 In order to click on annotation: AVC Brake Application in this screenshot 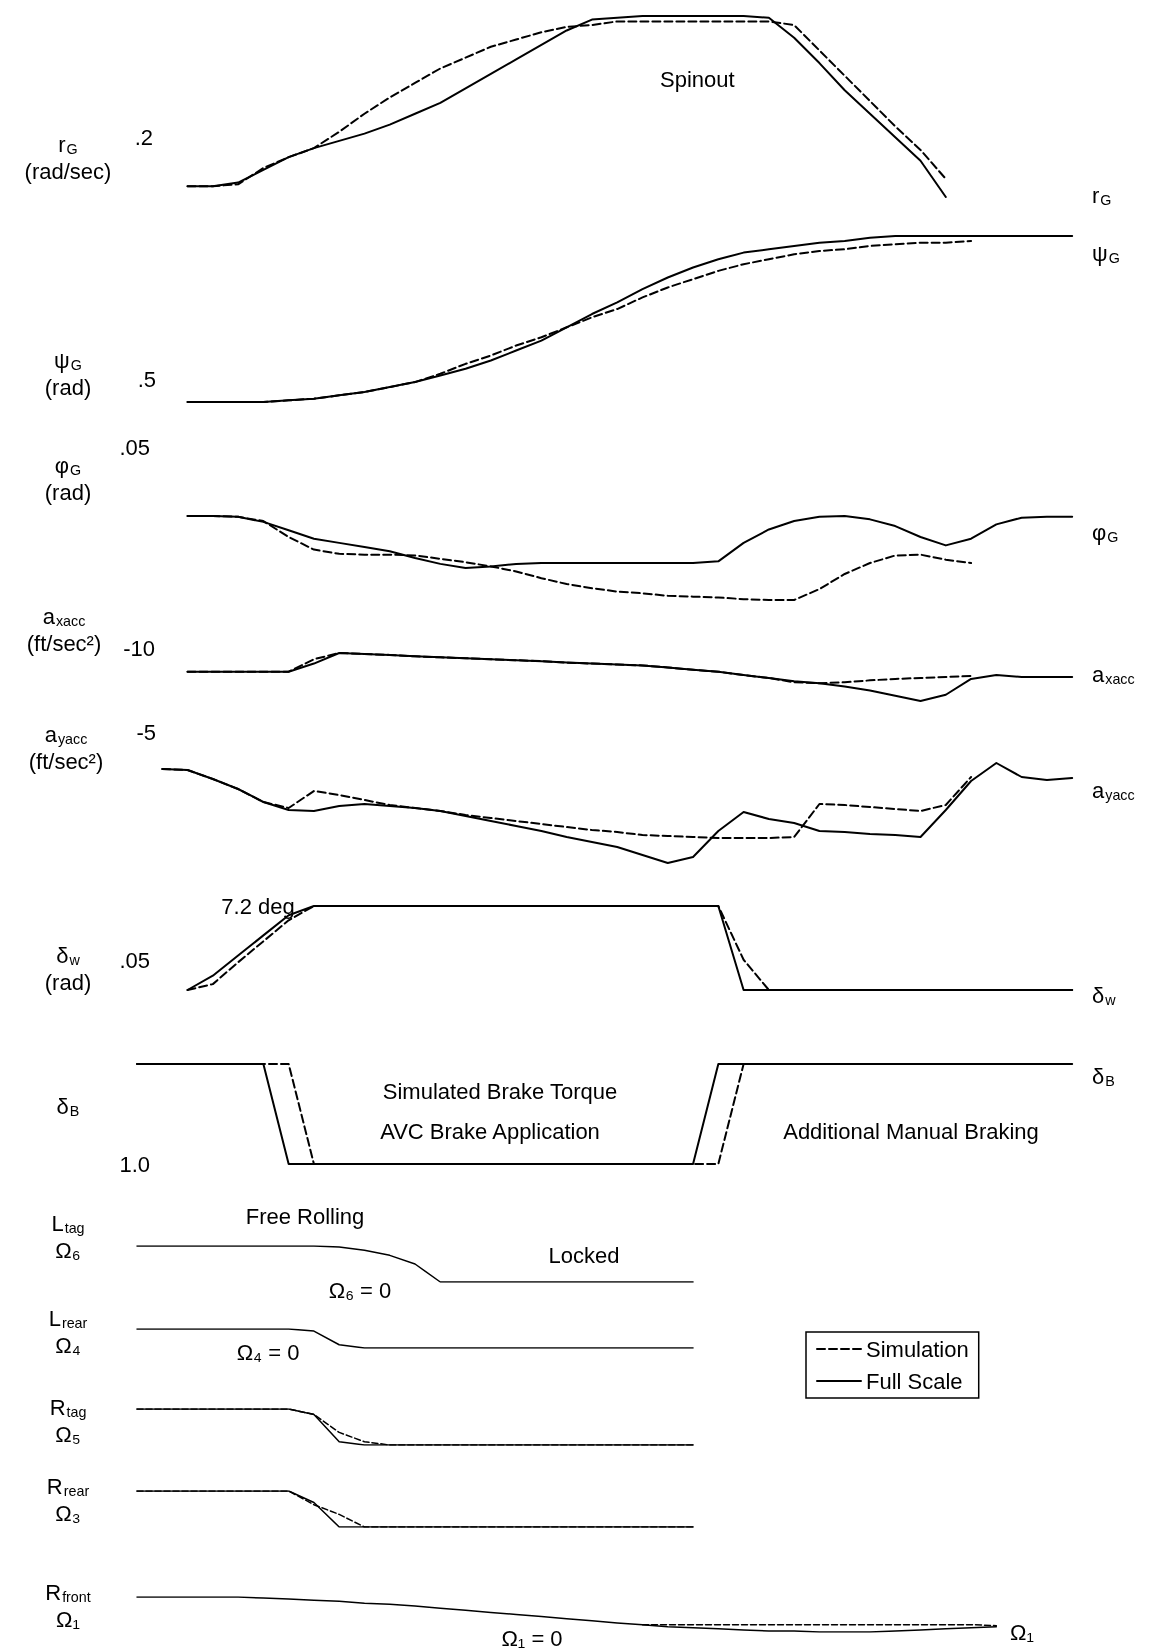, I will do `click(490, 1131)`.